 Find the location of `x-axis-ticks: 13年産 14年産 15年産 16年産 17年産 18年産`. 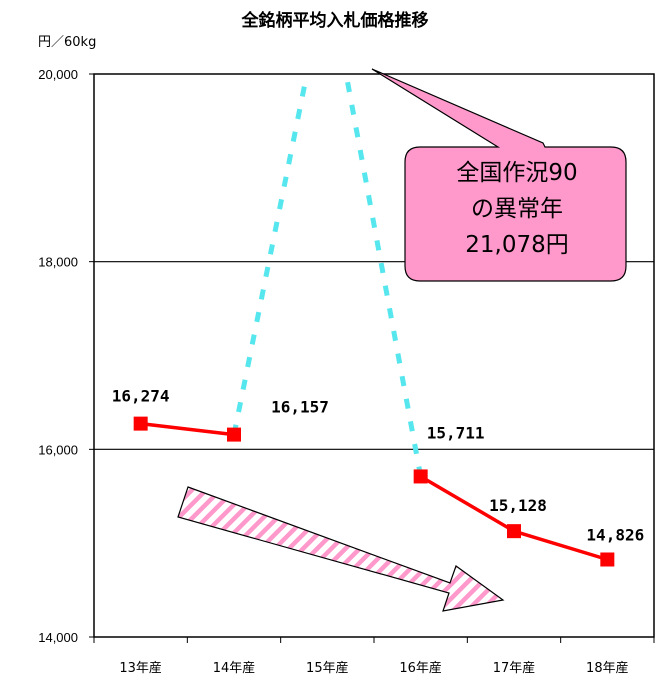

x-axis-ticks: 13年産 14年産 15年産 16年産 17年産 18年産 is located at coordinates (374, 656).